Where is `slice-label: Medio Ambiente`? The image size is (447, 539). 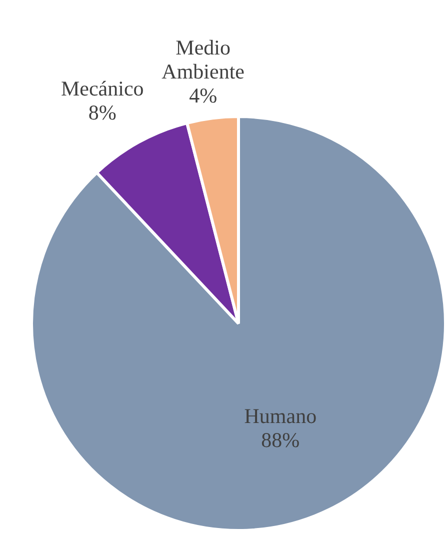
slice-label: Medio Ambiente is located at coordinates (203, 59).